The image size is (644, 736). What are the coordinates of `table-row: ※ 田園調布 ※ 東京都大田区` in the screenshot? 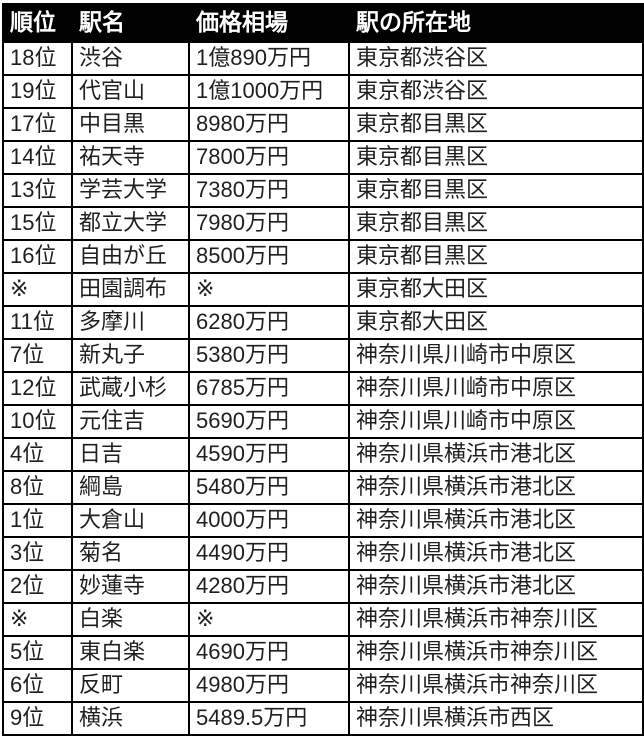 It's located at (323, 289).